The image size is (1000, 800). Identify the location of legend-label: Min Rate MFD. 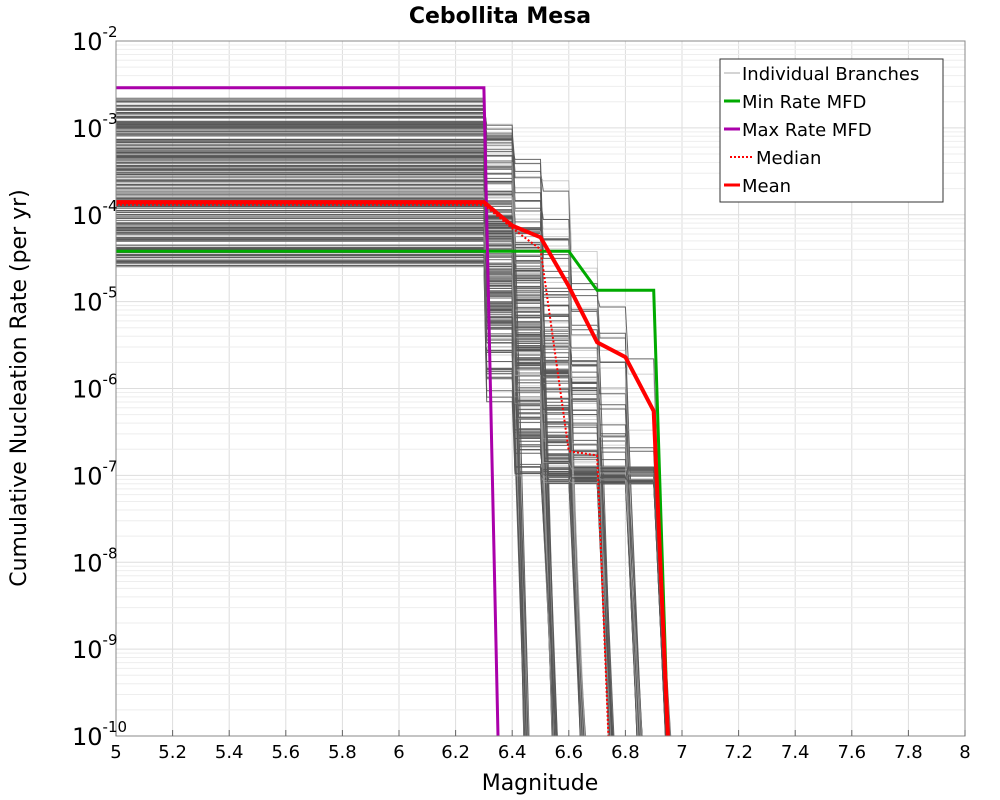
(804, 102).